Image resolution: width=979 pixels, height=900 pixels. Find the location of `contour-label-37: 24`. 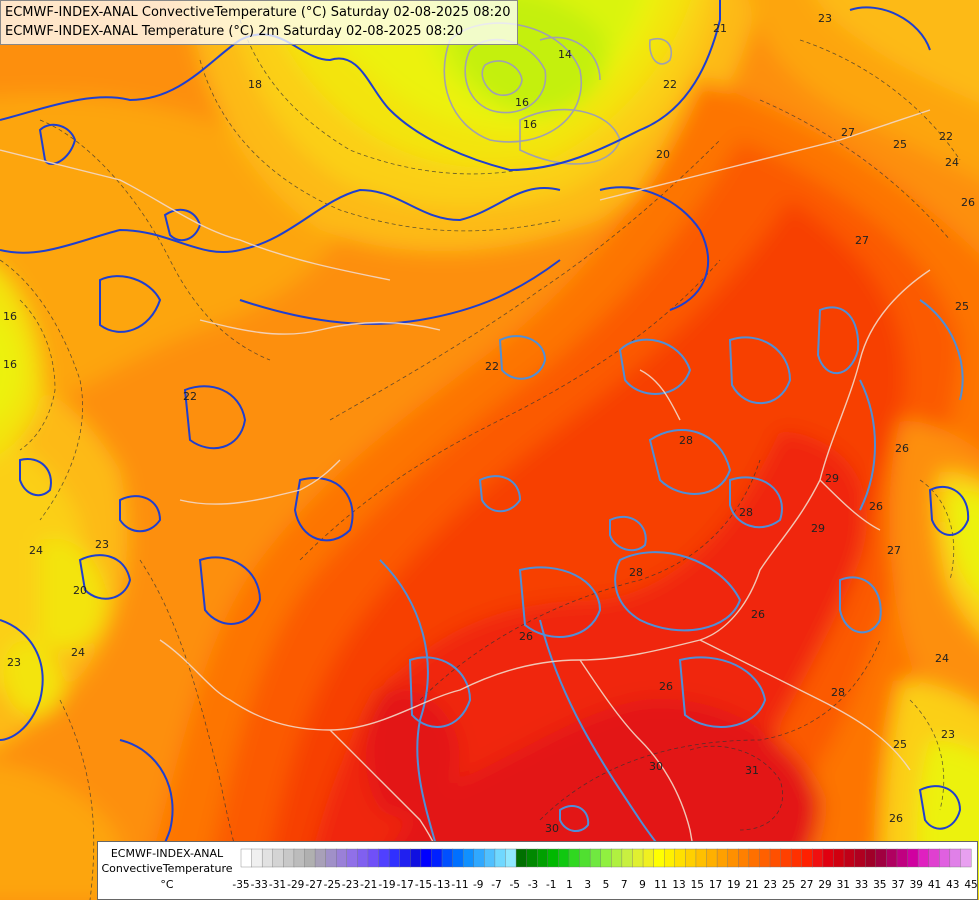

contour-label-37: 24 is located at coordinates (78, 652).